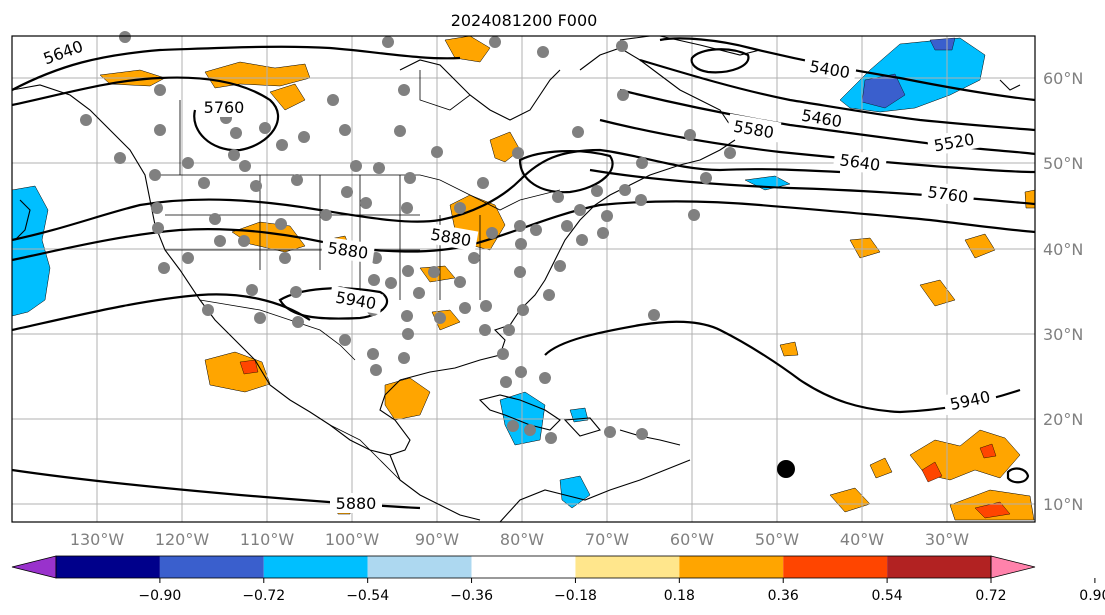 Image resolution: width=1105 pixels, height=615 pixels. Describe the element at coordinates (267, 539) in the screenshot. I see `lon-label: 110°W` at that location.